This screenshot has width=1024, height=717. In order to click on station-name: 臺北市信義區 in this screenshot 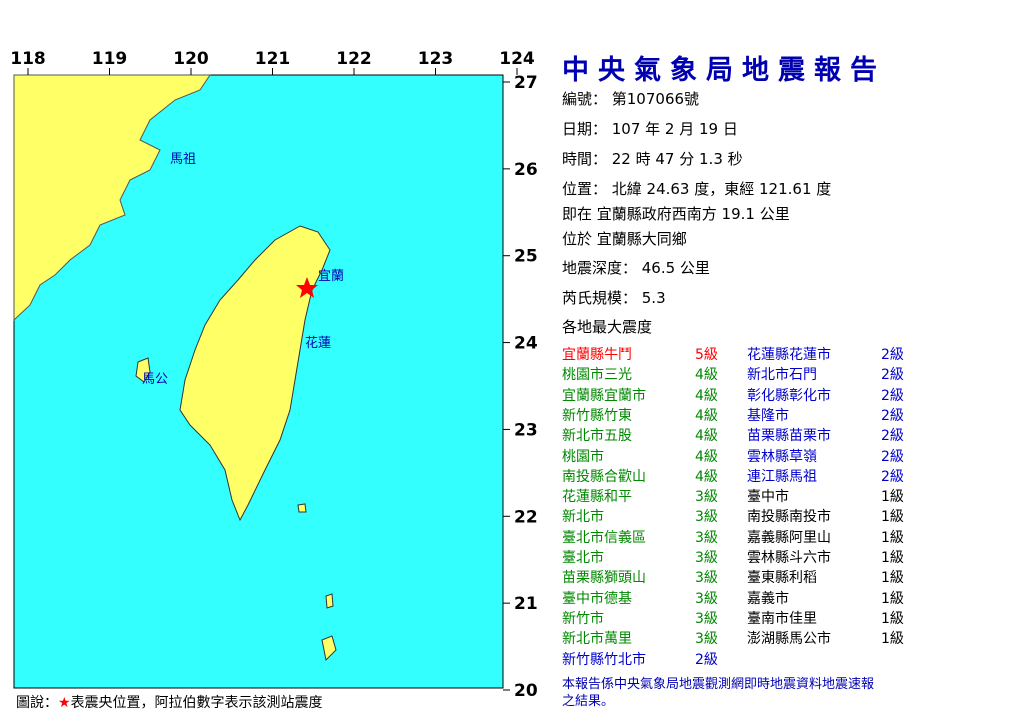, I will do `click(604, 537)`.